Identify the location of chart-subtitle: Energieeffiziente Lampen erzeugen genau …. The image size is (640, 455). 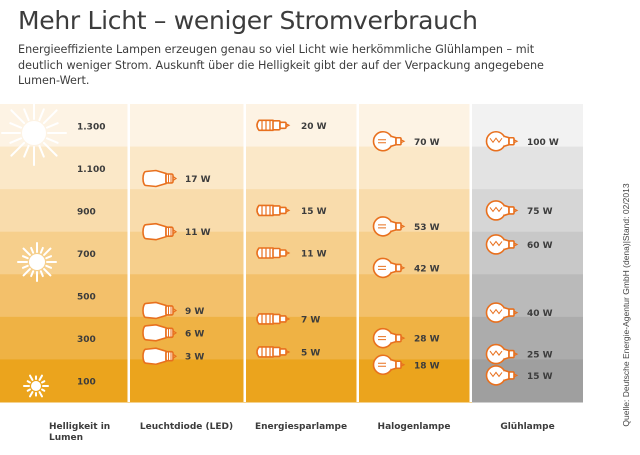
(281, 65).